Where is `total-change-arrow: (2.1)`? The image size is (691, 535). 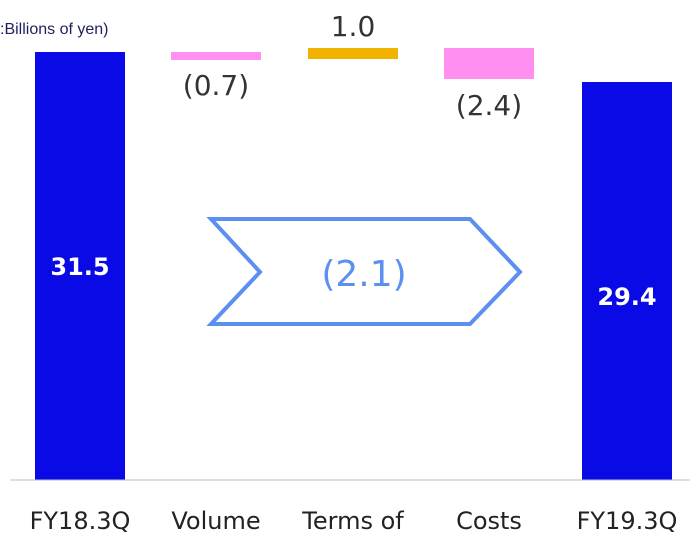 total-change-arrow: (2.1) is located at coordinates (364, 271).